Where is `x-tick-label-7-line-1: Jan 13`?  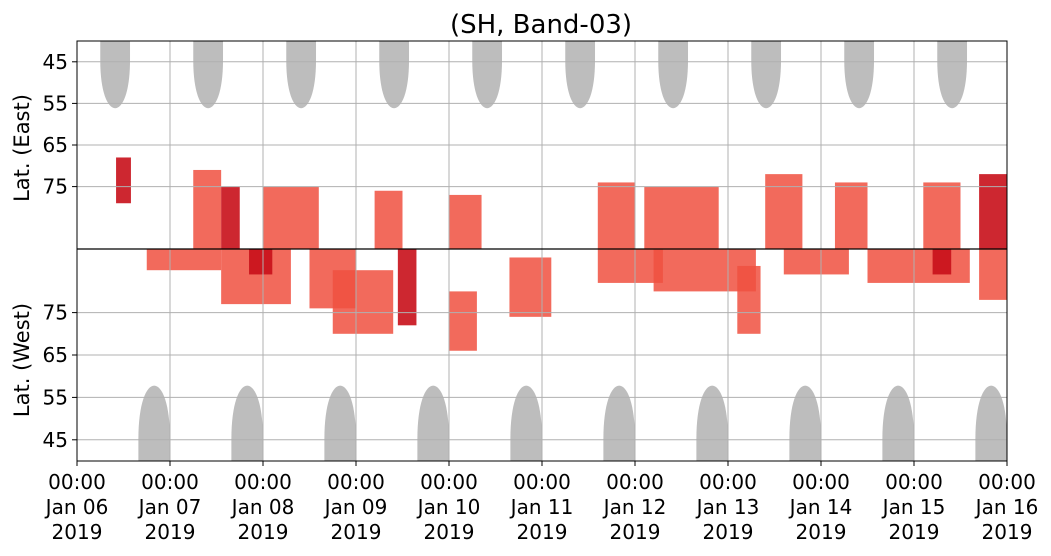 x-tick-label-7-line-1: Jan 13 is located at coordinates (727, 507).